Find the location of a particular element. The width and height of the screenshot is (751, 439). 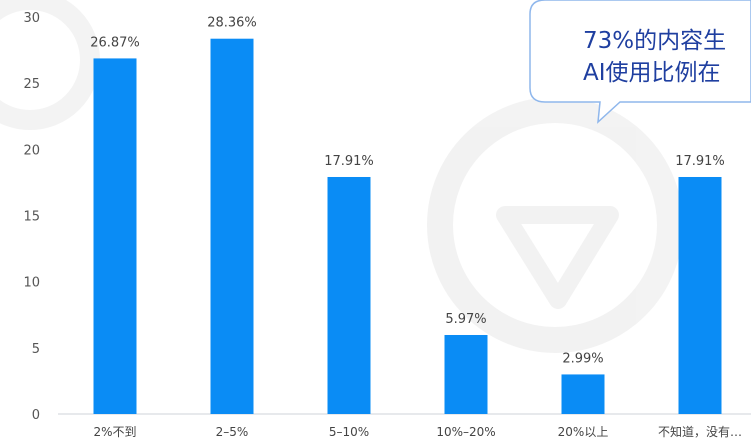

y-tick-label: 15 is located at coordinates (31, 217).